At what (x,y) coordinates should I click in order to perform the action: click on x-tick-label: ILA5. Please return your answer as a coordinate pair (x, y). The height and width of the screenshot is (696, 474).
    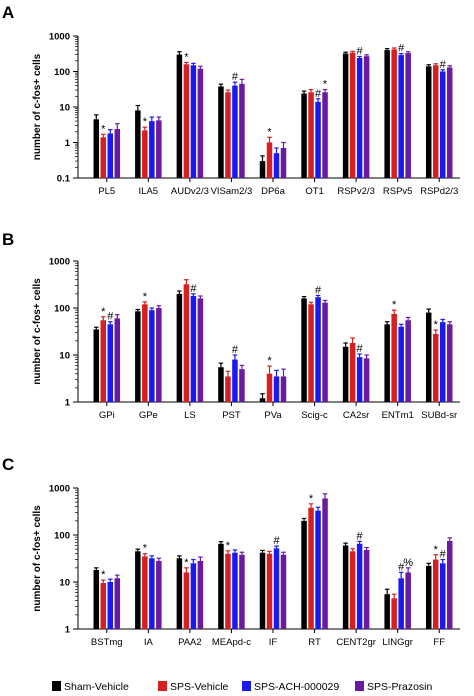
    Looking at the image, I should click on (149, 191).